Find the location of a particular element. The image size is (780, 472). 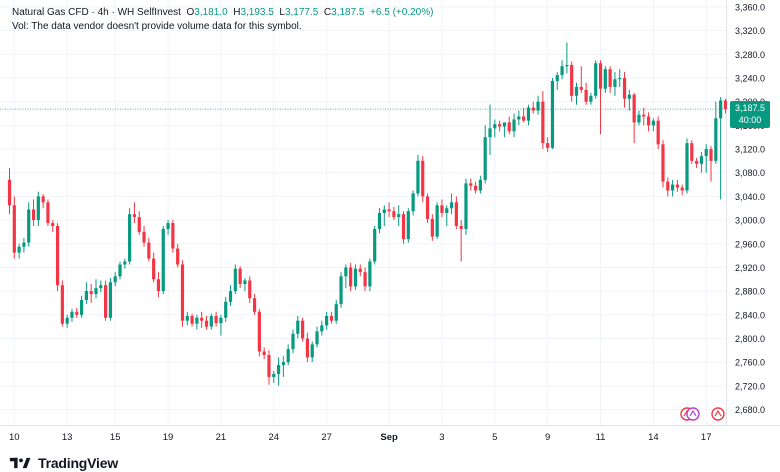

x-tick-label: Sep is located at coordinates (389, 437).